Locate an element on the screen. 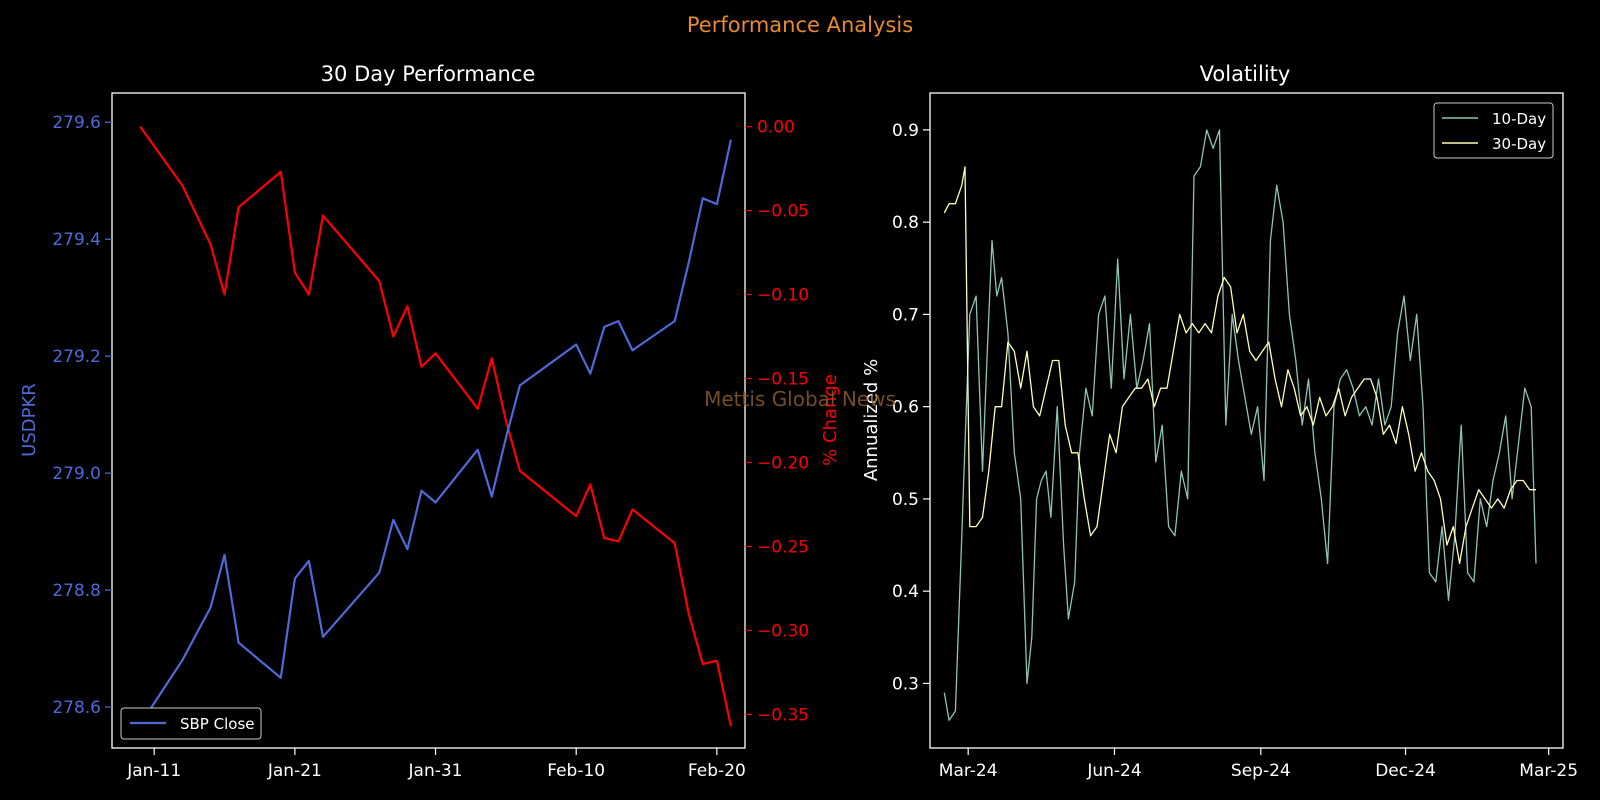 Image resolution: width=1600 pixels, height=800 pixels. left-x-tick-jan-21: Jan-21 is located at coordinates (294, 764).